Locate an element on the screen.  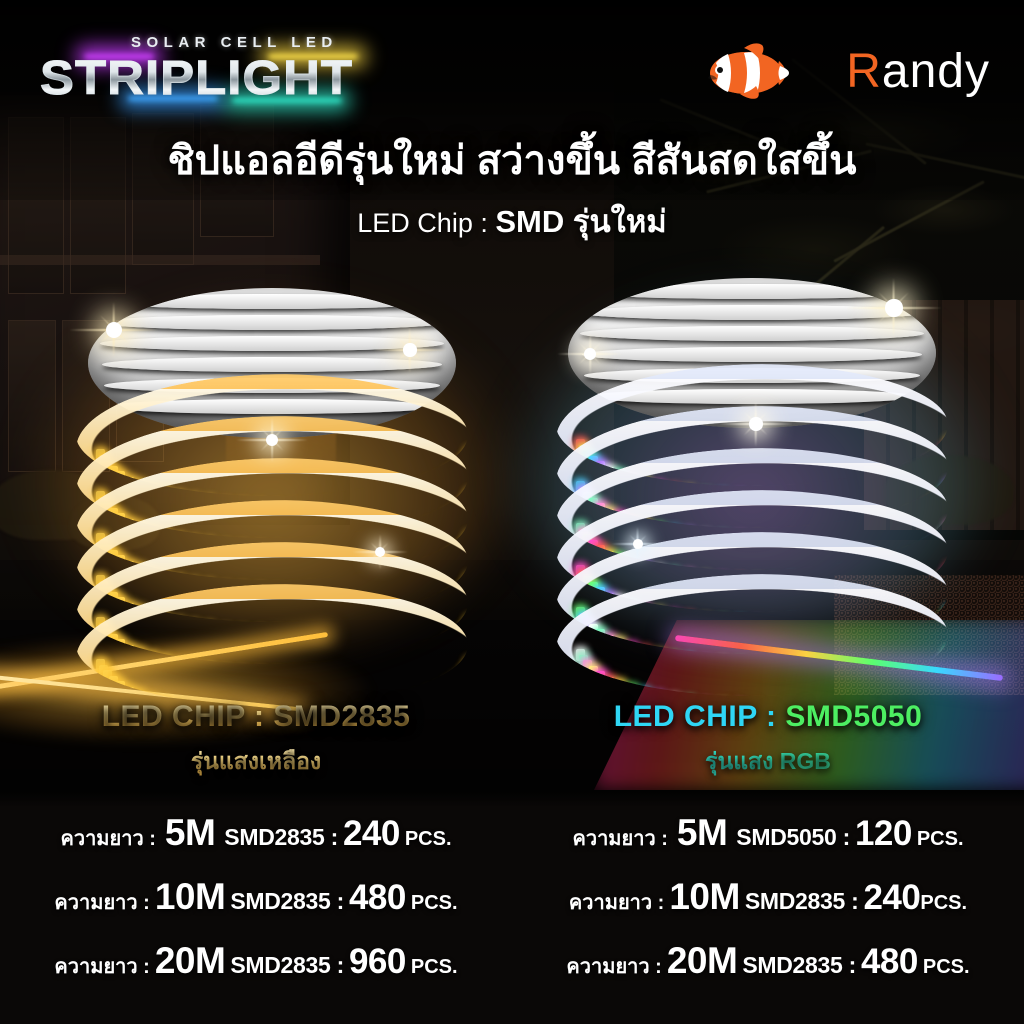
chip-title-left: LED CHIP : SMD2835 รุ่นแสงเหลือง is located at coordinates (256, 740).